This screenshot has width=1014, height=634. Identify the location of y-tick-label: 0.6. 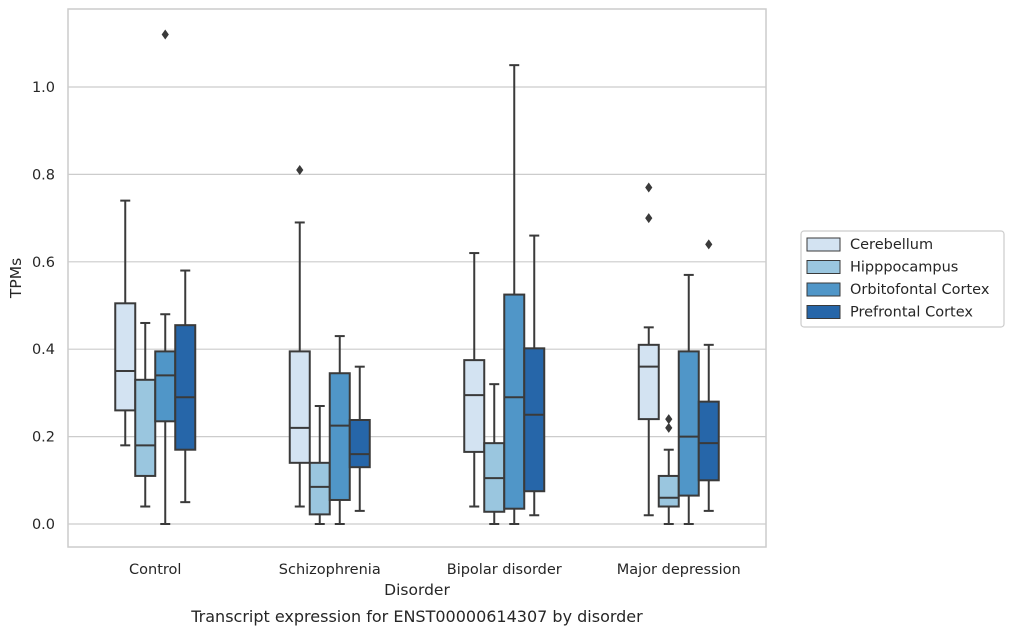
(43, 263).